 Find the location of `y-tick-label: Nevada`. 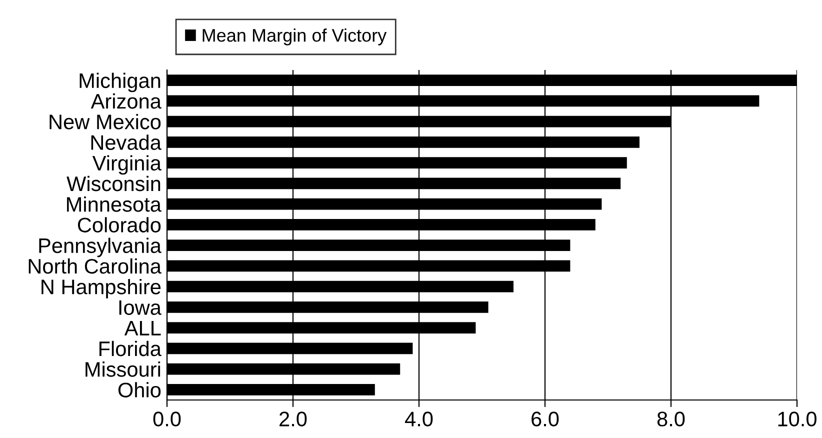

y-tick-label: Nevada is located at coordinates (126, 142).